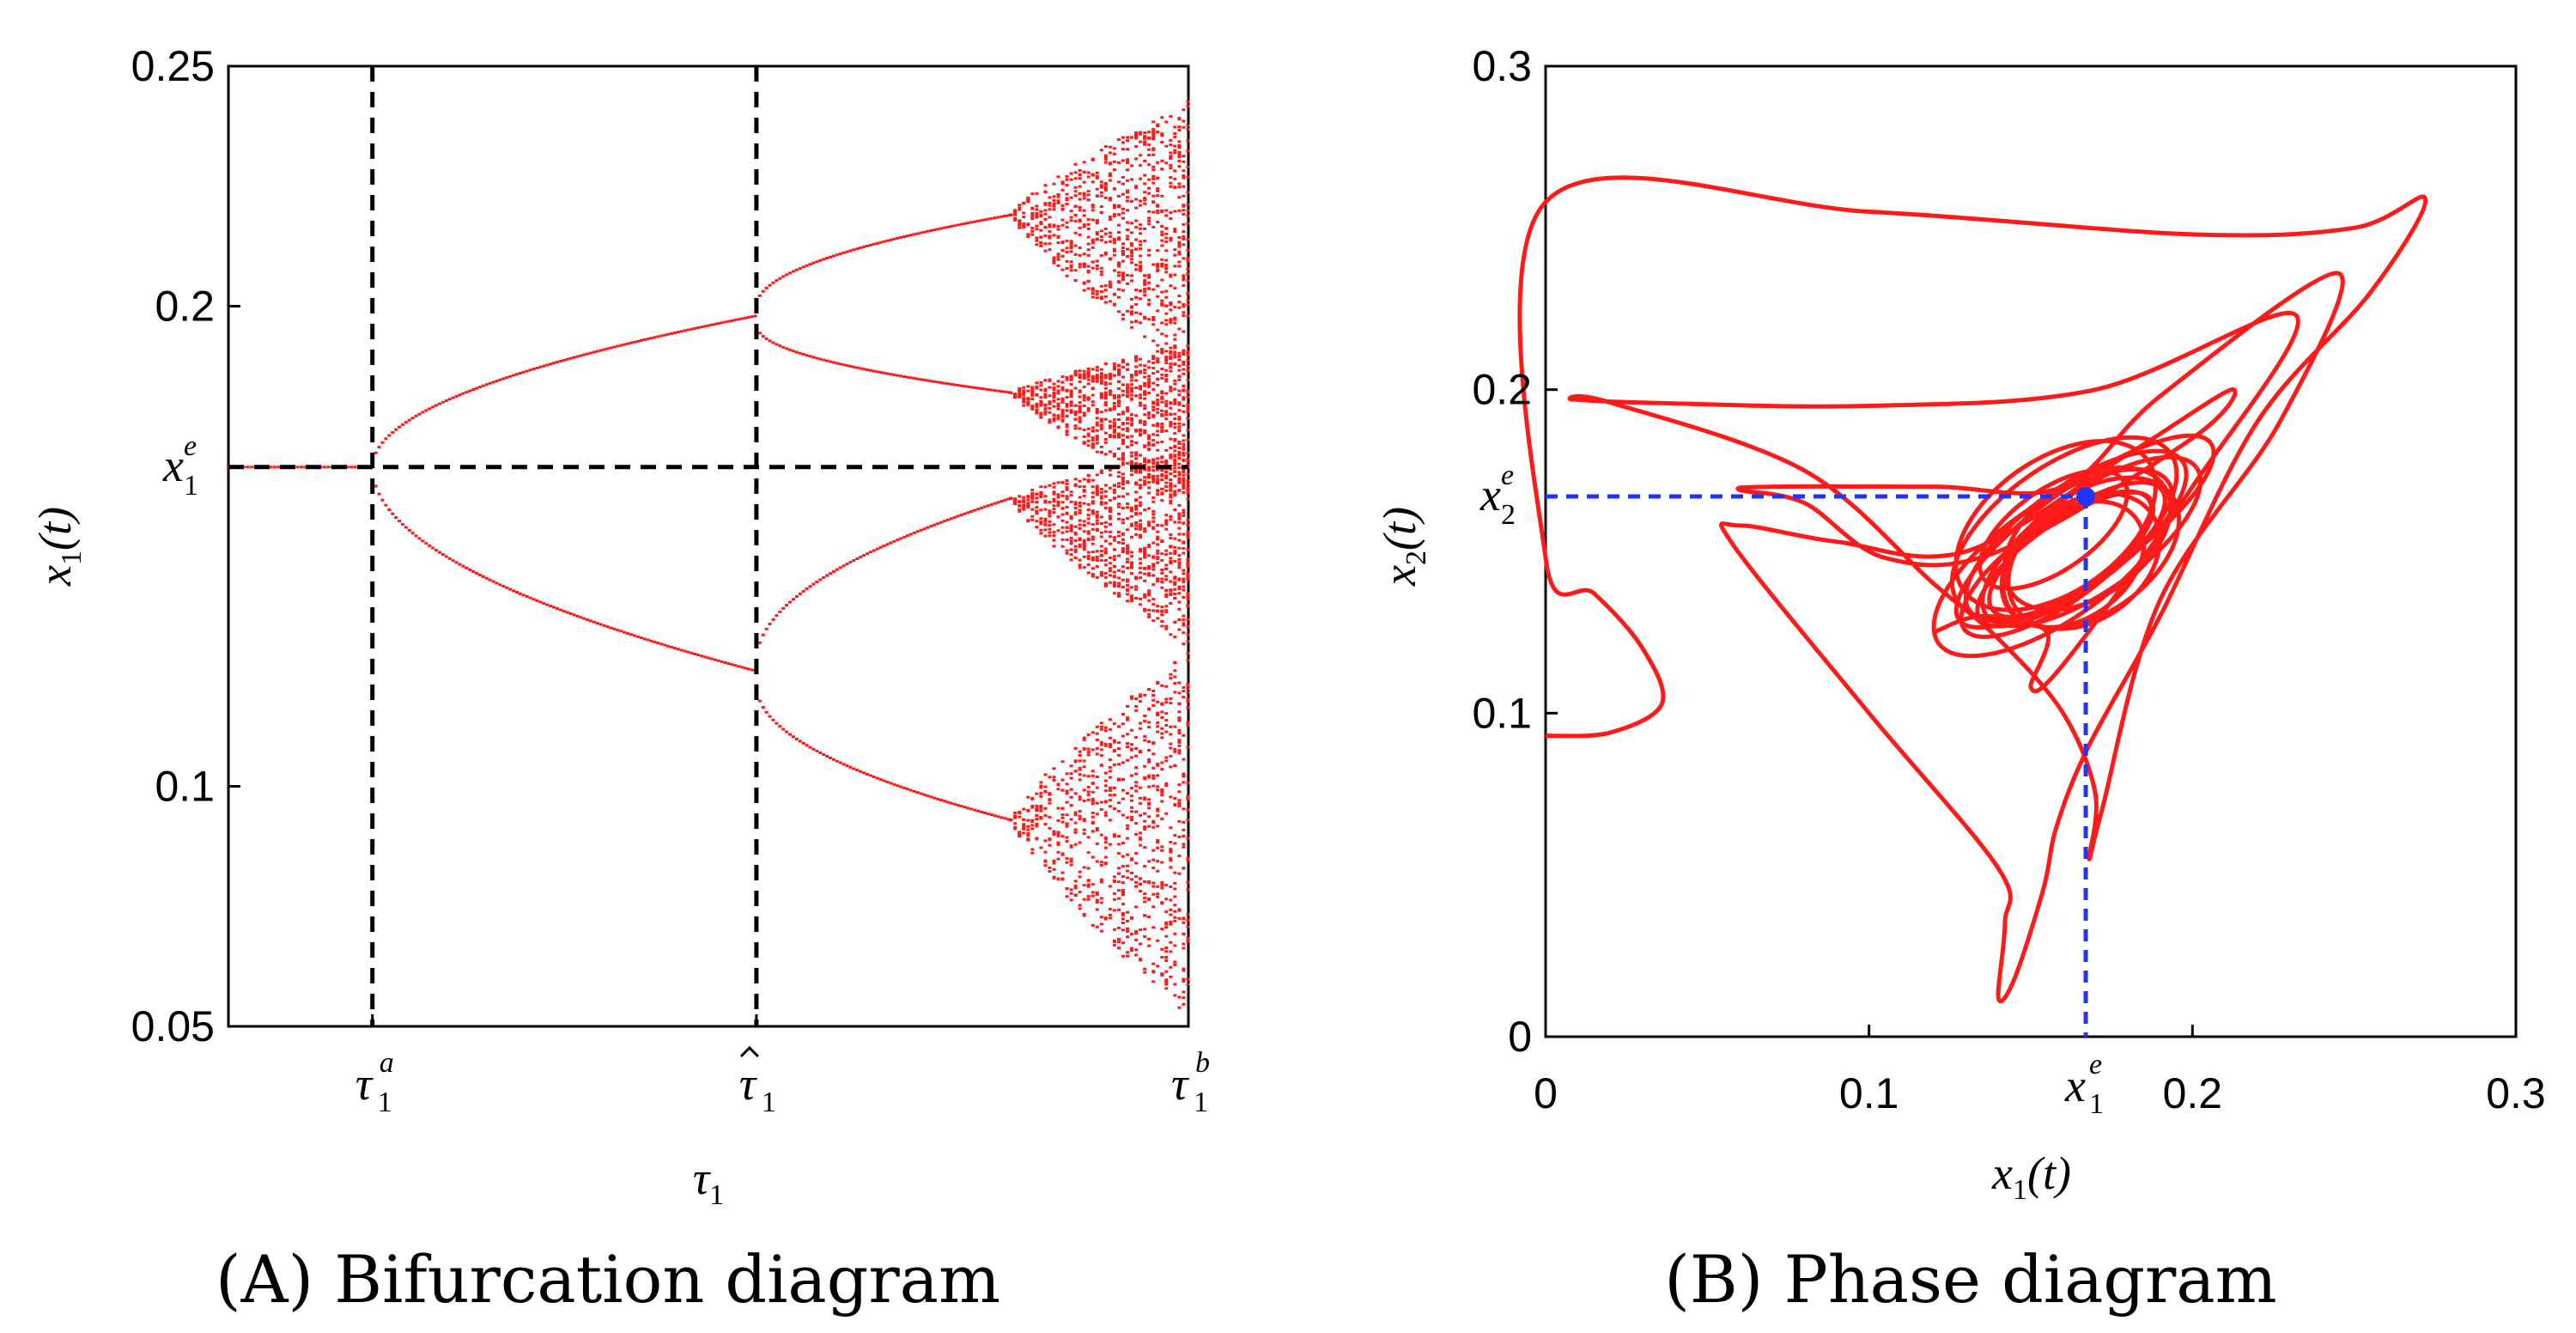  What do you see at coordinates (1502, 390) in the screenshot?
I see `y-tick-label: 0.2` at bounding box center [1502, 390].